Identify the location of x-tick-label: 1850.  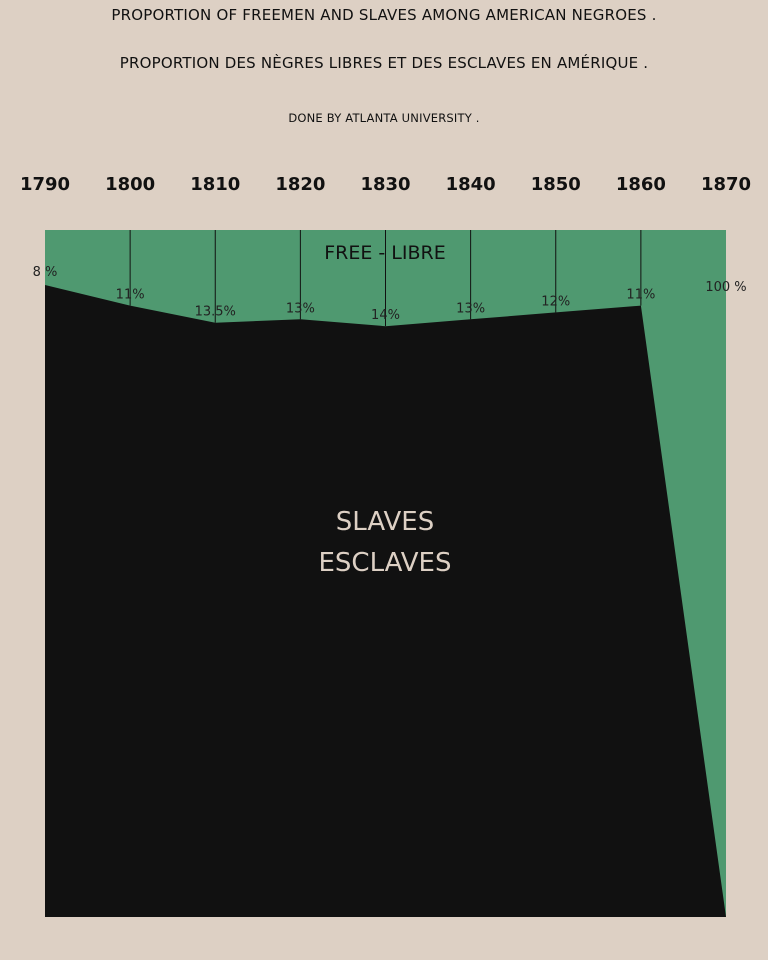
(556, 184).